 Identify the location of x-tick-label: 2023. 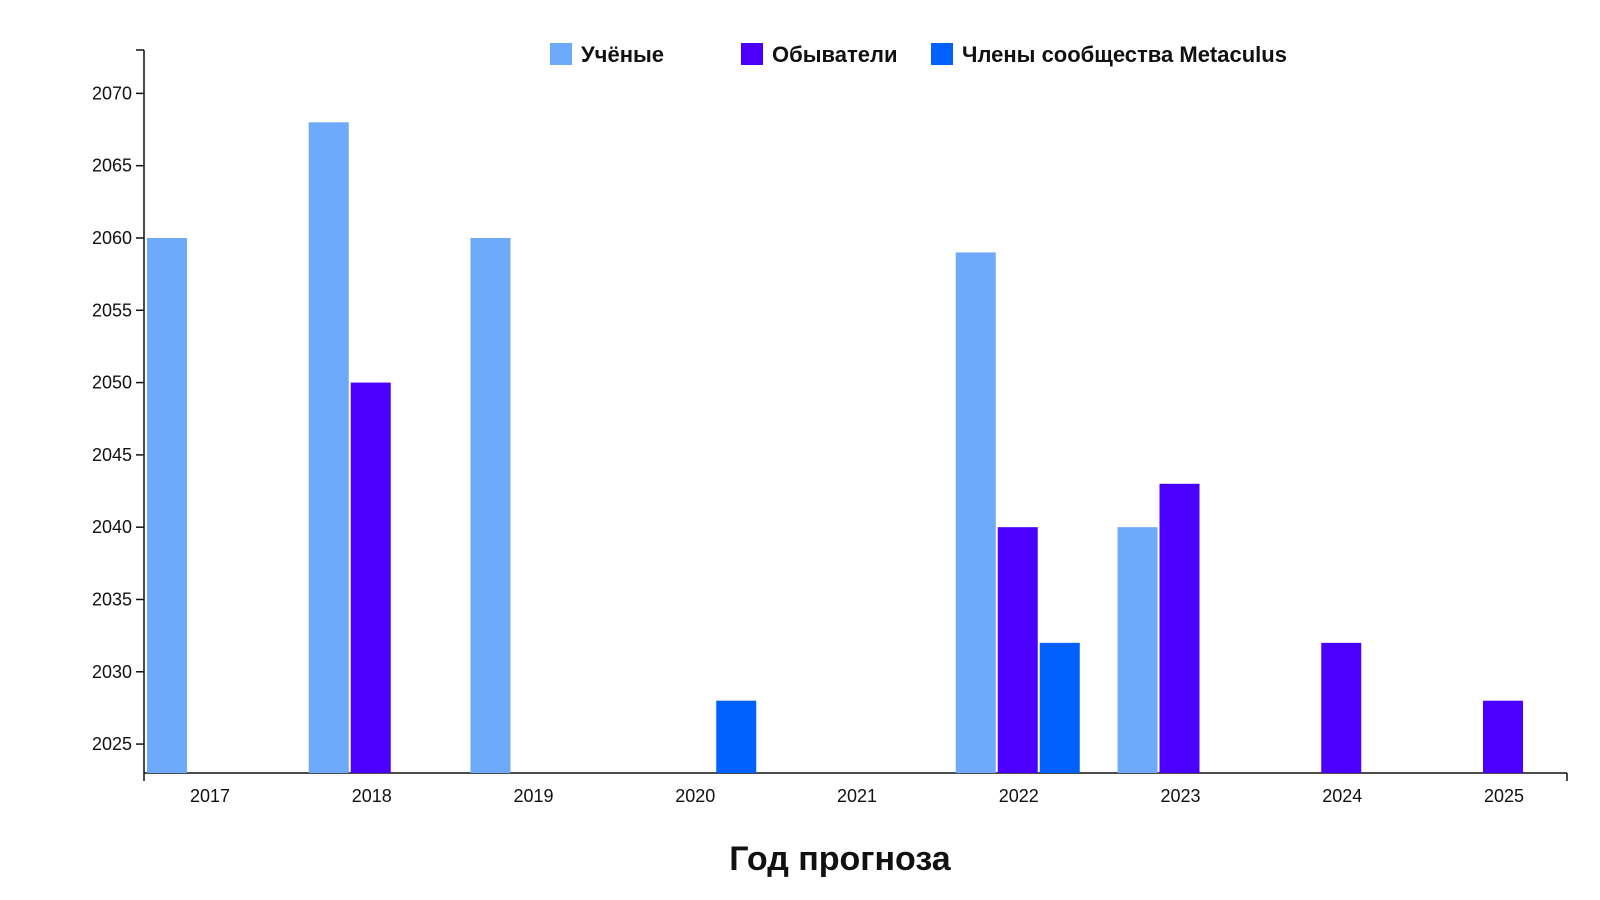
(1180, 796).